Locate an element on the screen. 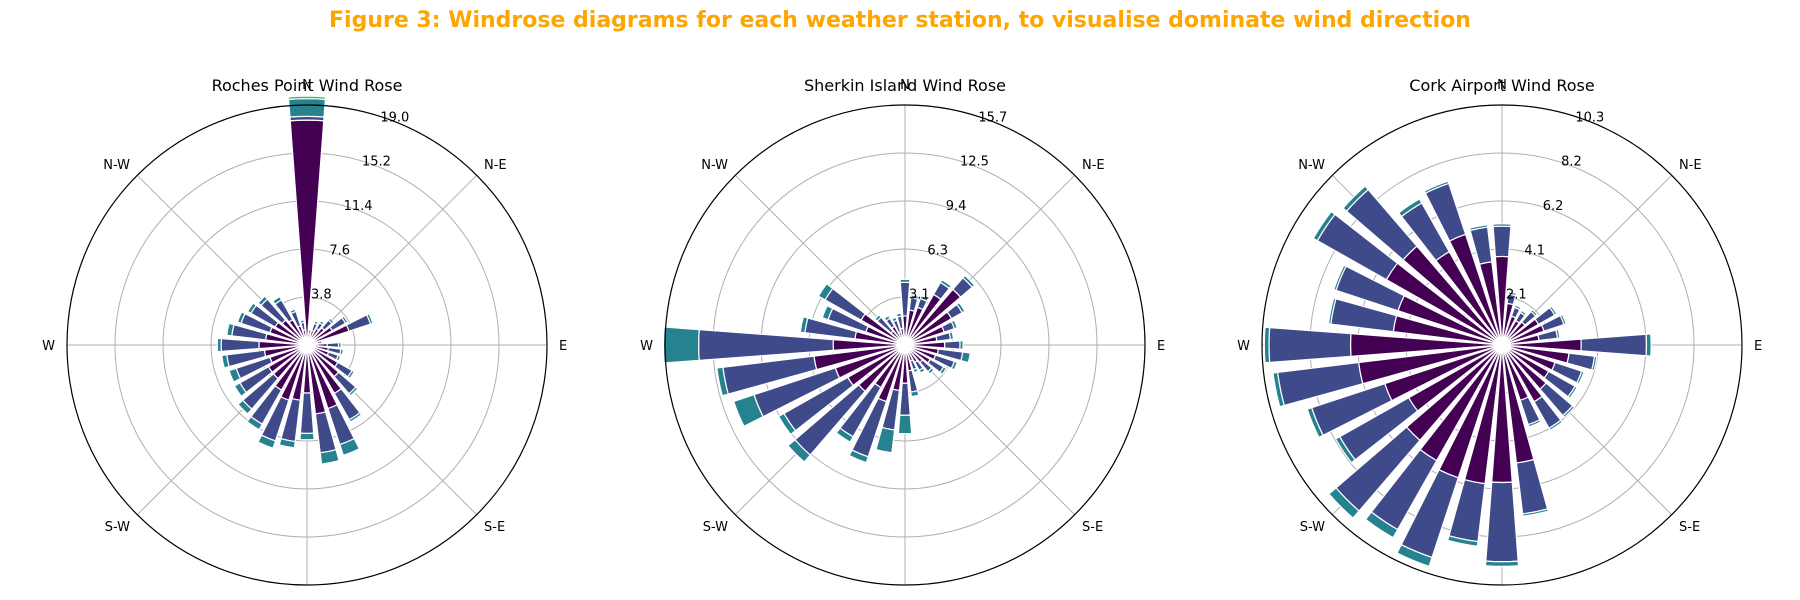 This screenshot has height=600, width=1800. radial-tick-label: 3.1 is located at coordinates (919, 295).